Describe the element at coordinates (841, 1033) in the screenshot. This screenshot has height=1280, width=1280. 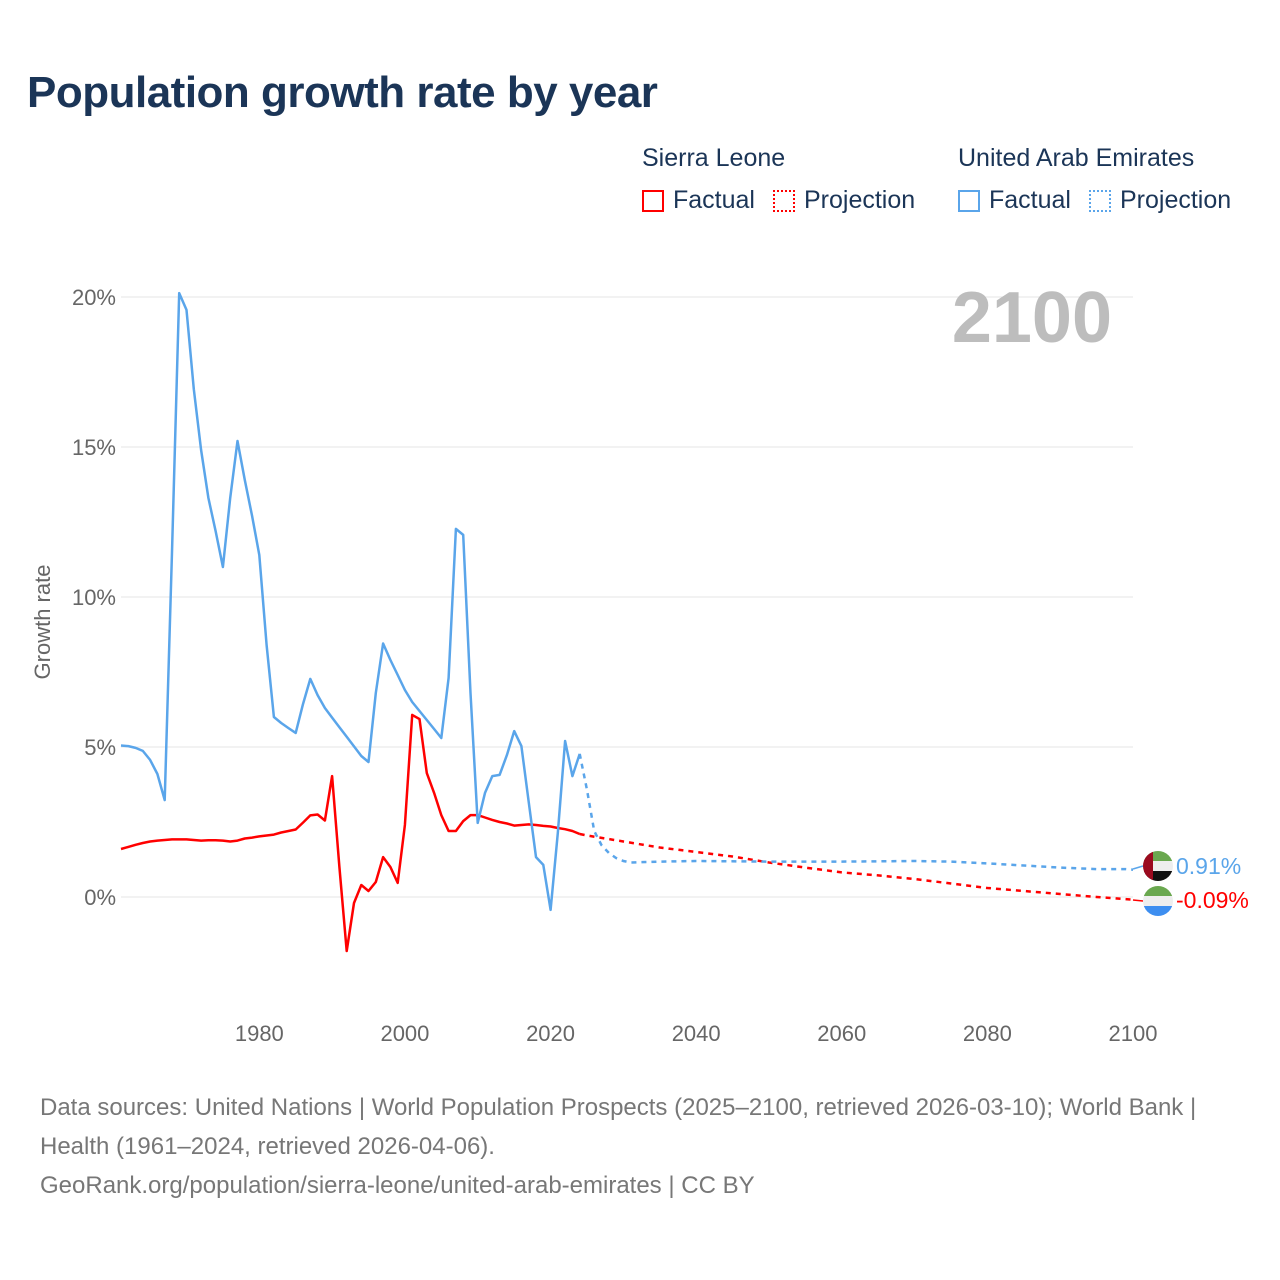
I see `x-tick-label: 2060` at that location.